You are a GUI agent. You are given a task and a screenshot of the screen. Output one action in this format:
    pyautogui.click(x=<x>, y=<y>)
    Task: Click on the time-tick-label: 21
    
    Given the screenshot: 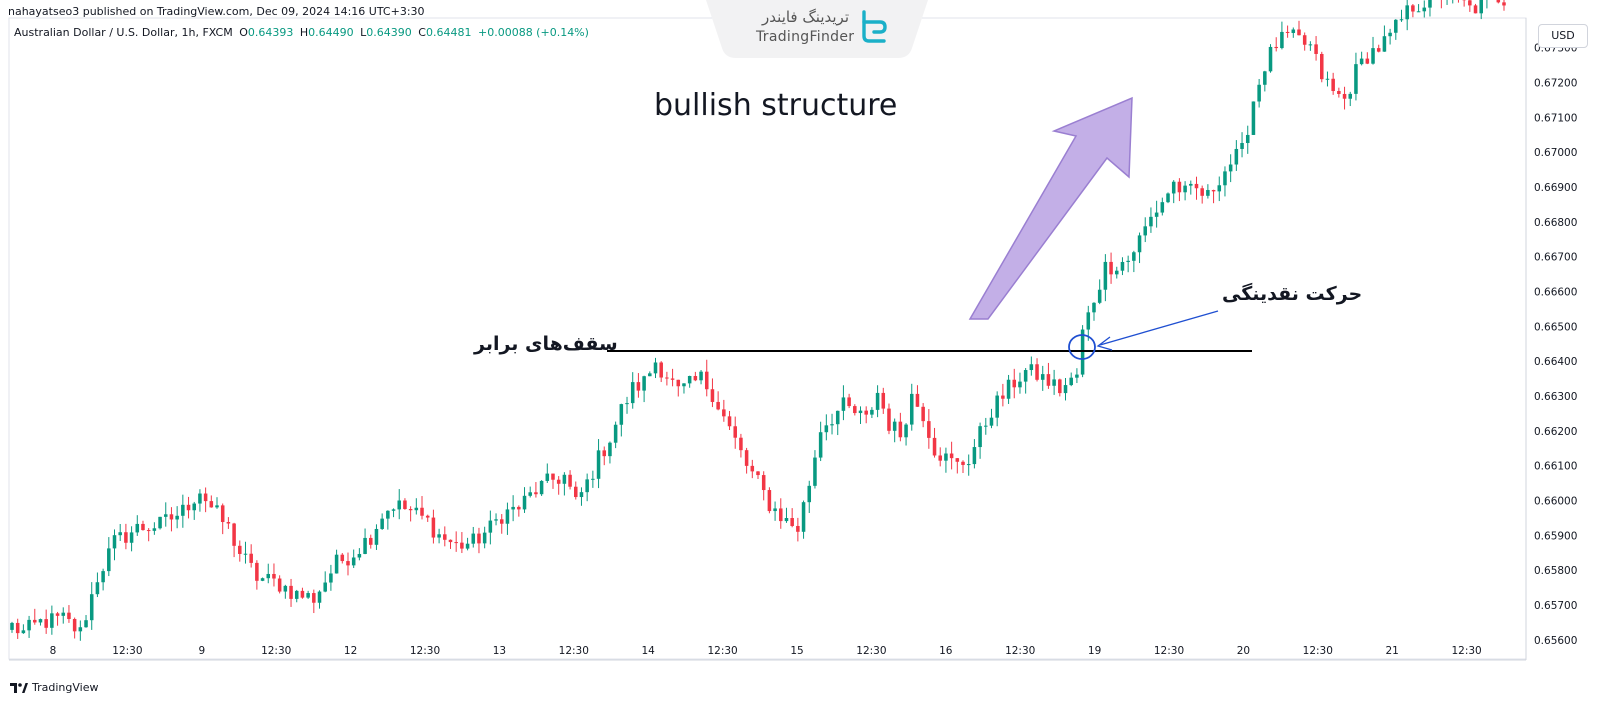 What is the action you would take?
    pyautogui.click(x=1392, y=651)
    